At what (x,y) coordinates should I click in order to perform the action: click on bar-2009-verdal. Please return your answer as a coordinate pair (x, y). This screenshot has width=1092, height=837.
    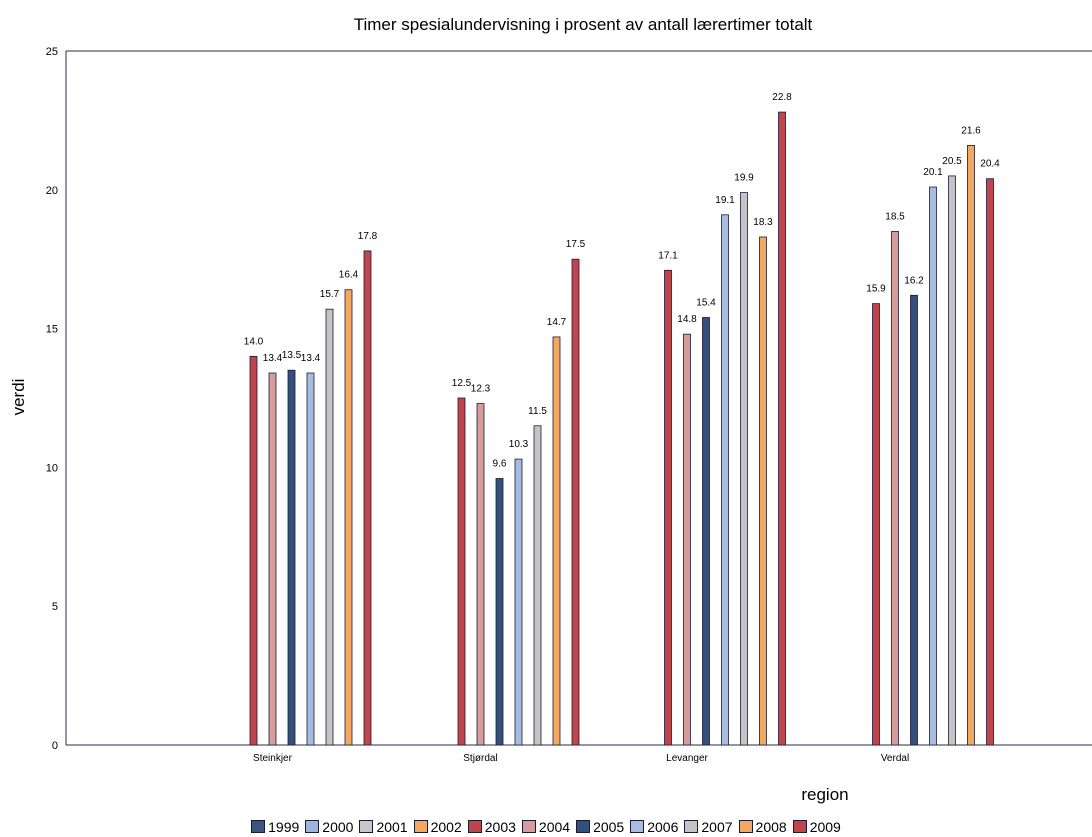
    Looking at the image, I should click on (990, 462).